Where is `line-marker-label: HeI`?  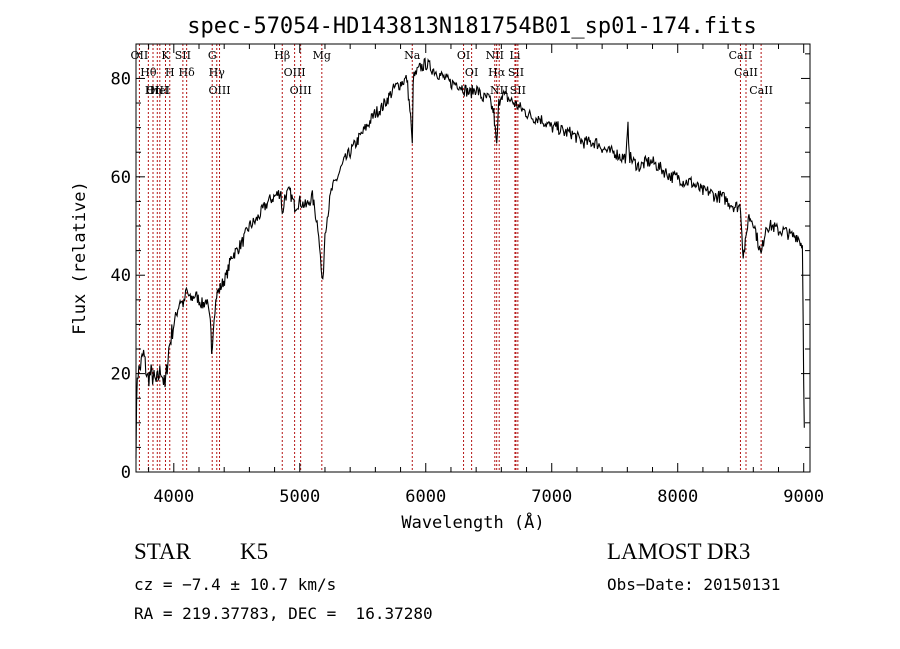 line-marker-label: HeI is located at coordinates (160, 90).